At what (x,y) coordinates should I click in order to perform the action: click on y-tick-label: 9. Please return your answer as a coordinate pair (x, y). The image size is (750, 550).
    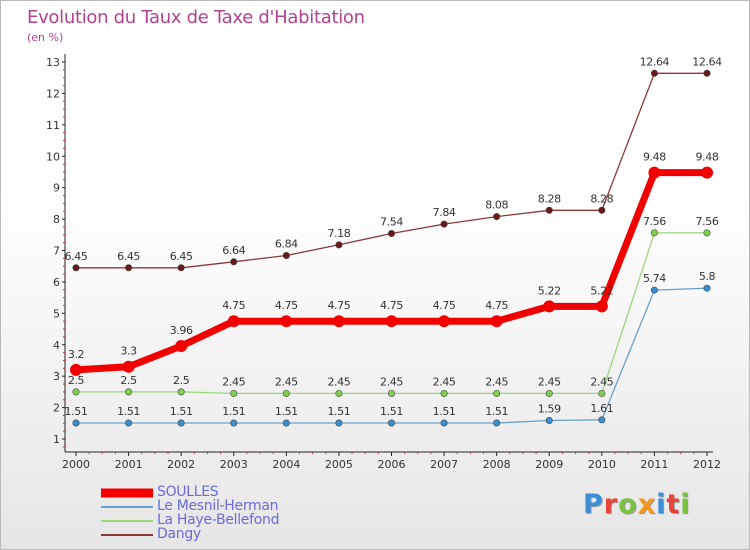
    Looking at the image, I should click on (56, 188).